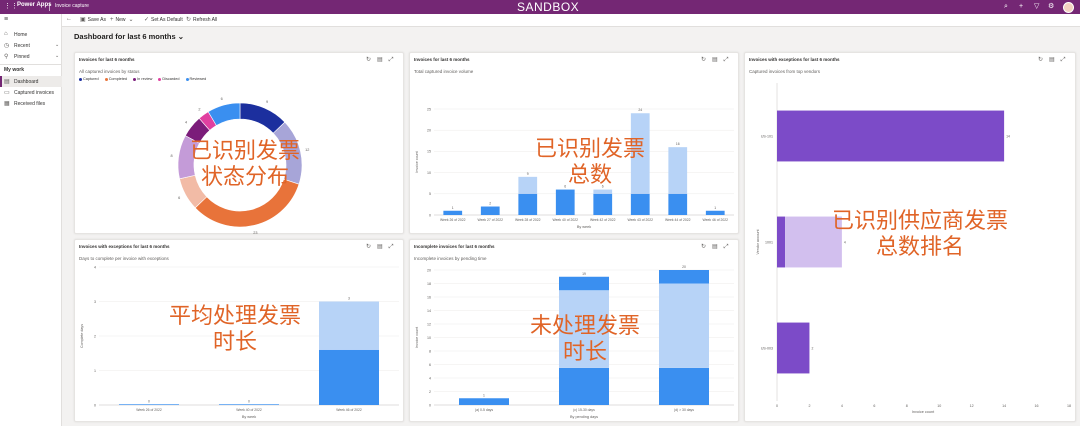  Describe the element at coordinates (429, 109) in the screenshot. I see `y-tick-label: 25` at that location.